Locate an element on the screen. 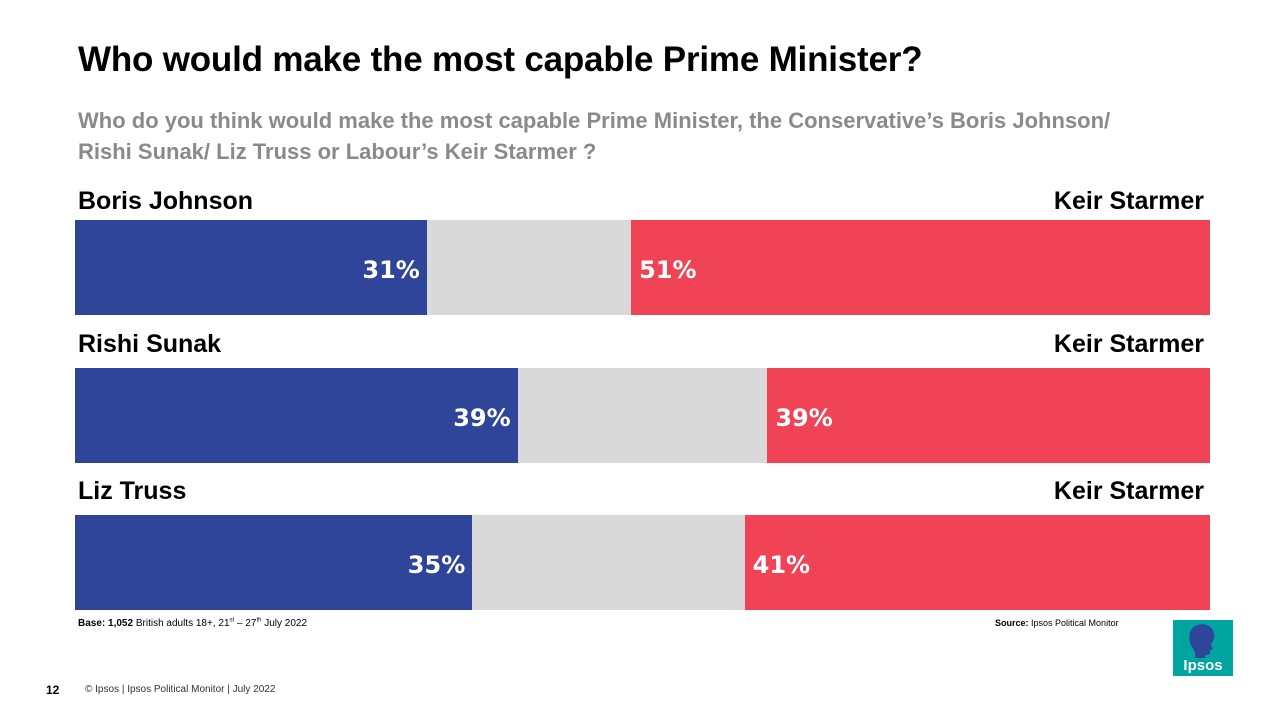 Image resolution: width=1280 pixels, height=720 pixels. base-label: Base: is located at coordinates (92, 623).